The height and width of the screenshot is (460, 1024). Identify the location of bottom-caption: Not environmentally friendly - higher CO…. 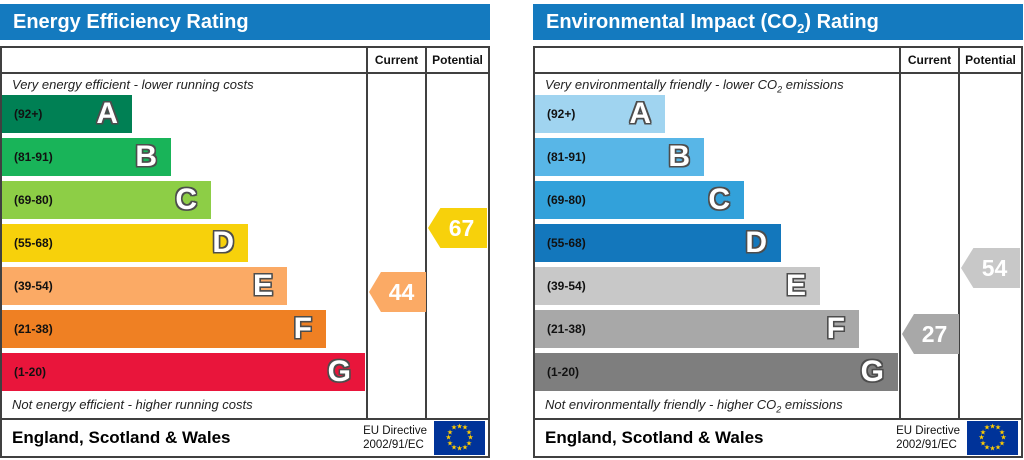
(694, 406).